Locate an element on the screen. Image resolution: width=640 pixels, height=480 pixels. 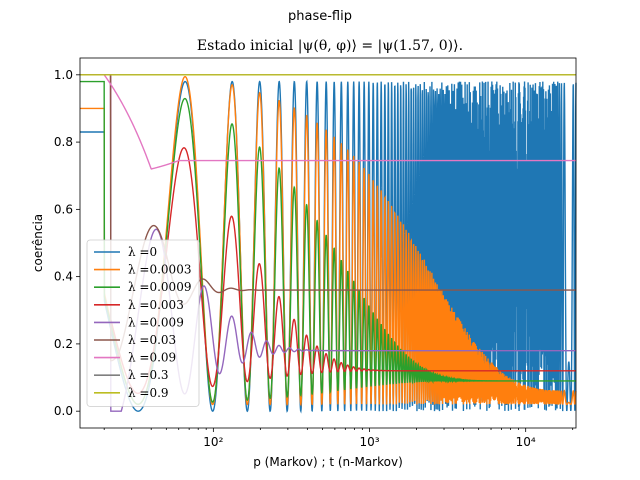
legend-entry: λ =0.3 is located at coordinates (148, 375).